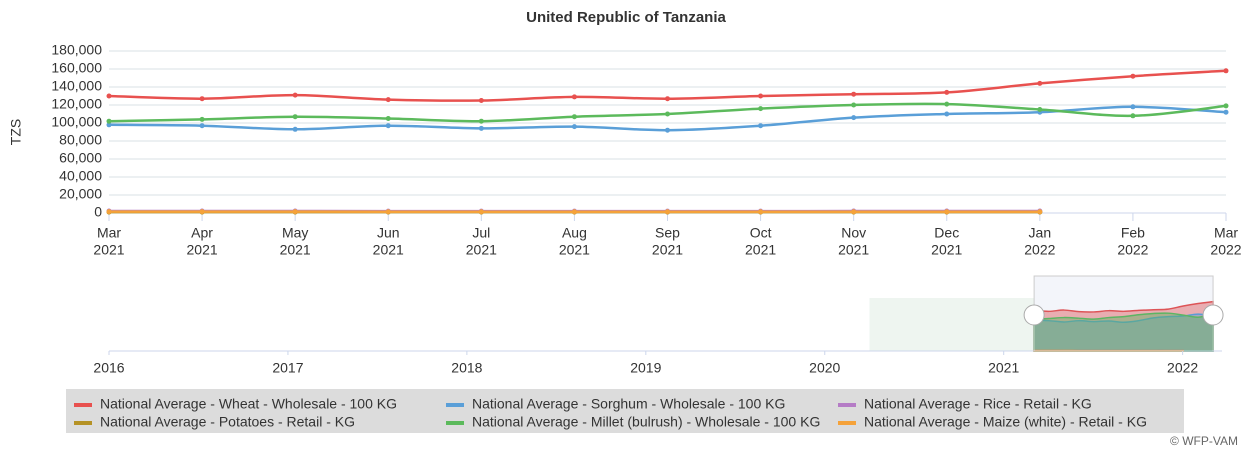  I want to click on y-tick-label: 180,000, so click(76, 50).